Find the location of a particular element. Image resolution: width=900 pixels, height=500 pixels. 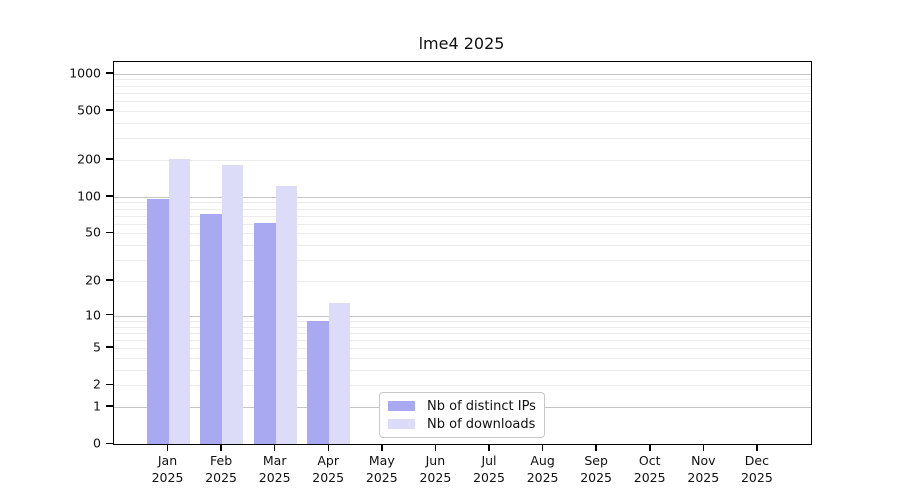

bar-jan-downloads is located at coordinates (179, 301).